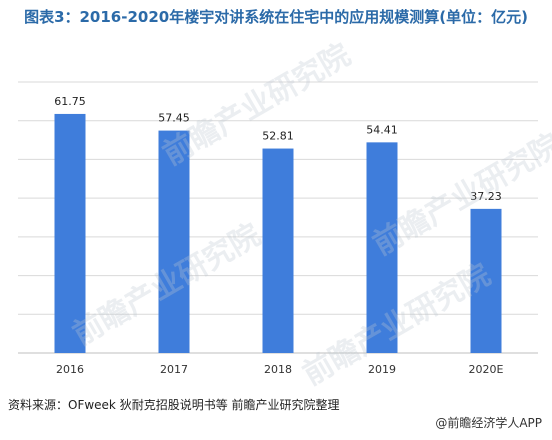  Describe the element at coordinates (278, 136) in the screenshot. I see `data-label: 52.81` at that location.